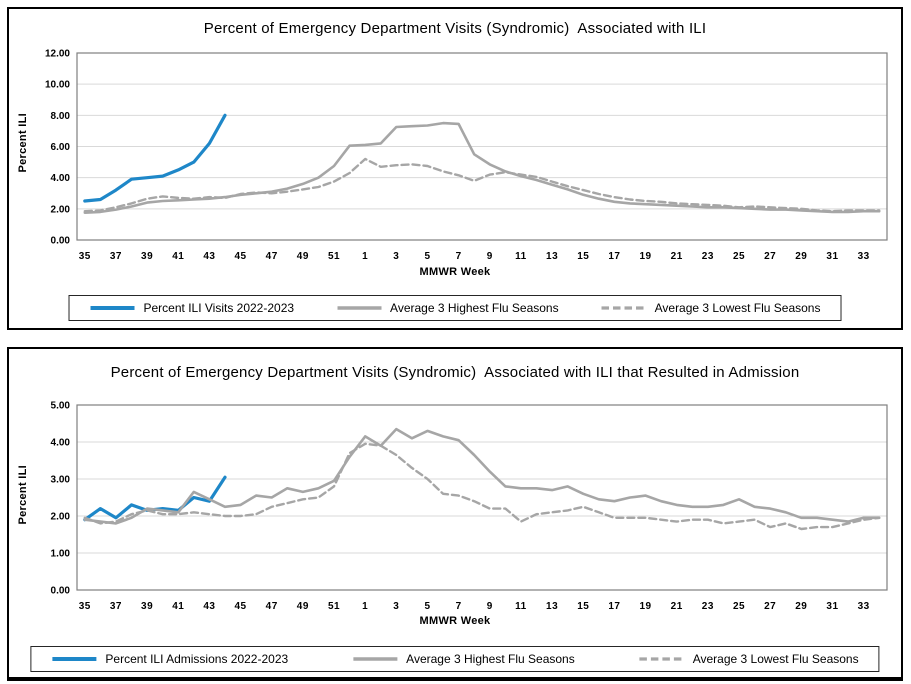  I want to click on y-tick-label: 8.00, so click(61, 116).